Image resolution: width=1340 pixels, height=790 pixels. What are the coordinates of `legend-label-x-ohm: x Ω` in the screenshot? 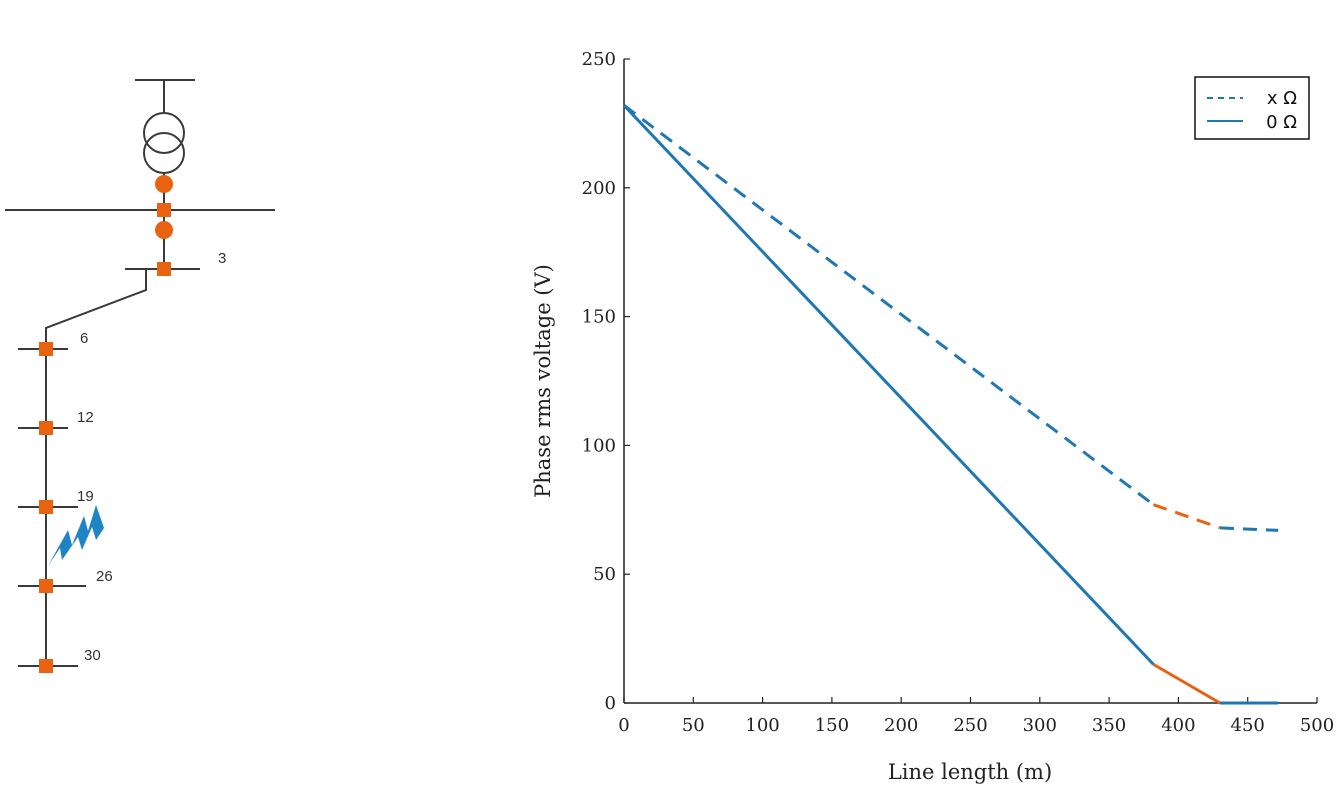 It's located at (1282, 98).